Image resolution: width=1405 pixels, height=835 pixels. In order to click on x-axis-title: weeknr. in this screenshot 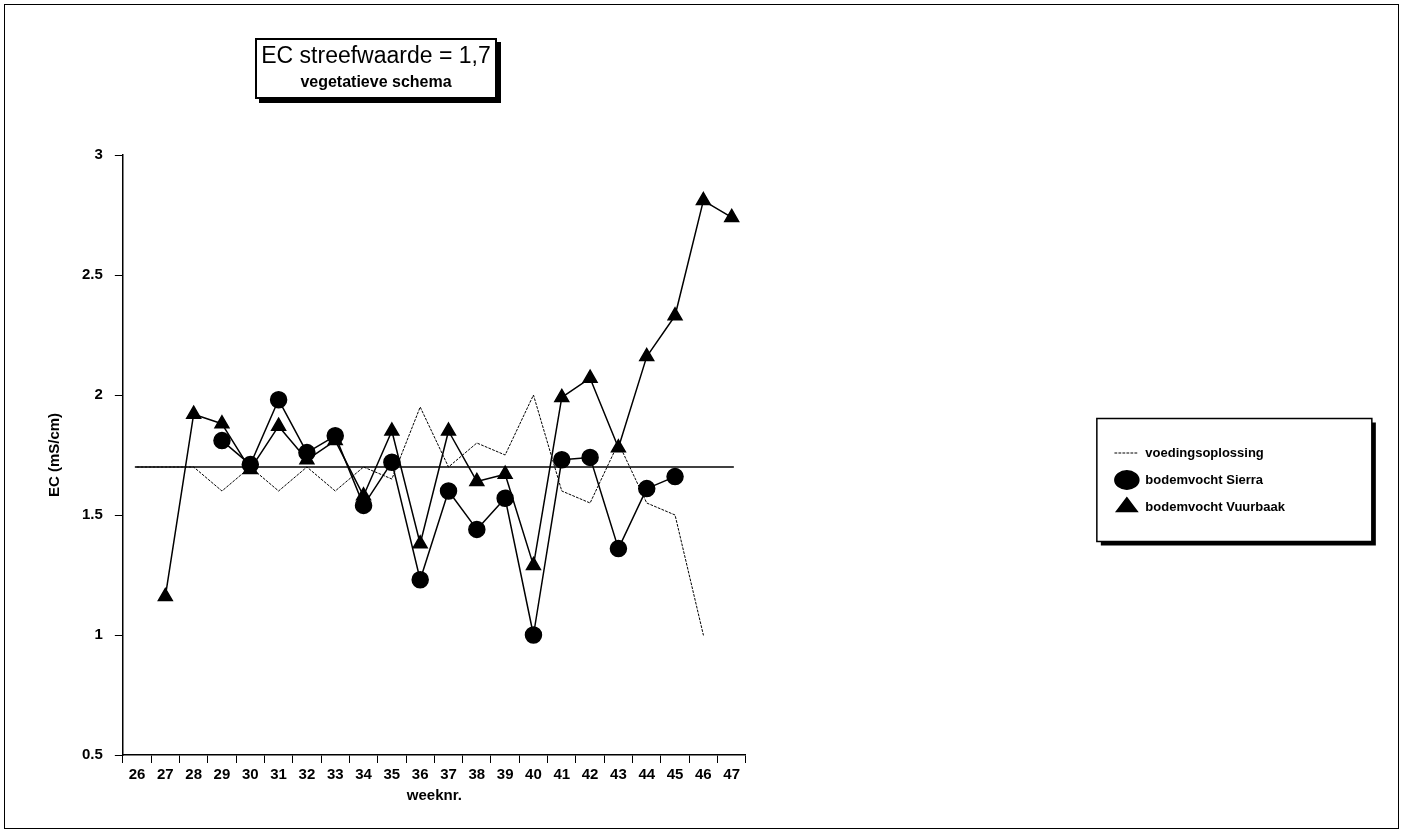, I will do `click(433, 795)`.